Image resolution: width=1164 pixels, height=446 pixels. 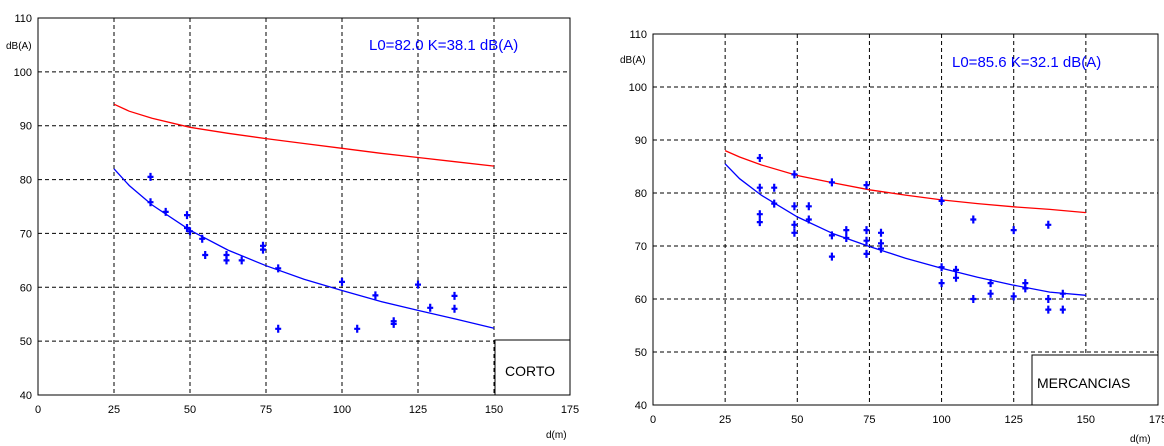 What do you see at coordinates (638, 88) in the screenshot?
I see `y-tick-label: 100` at bounding box center [638, 88].